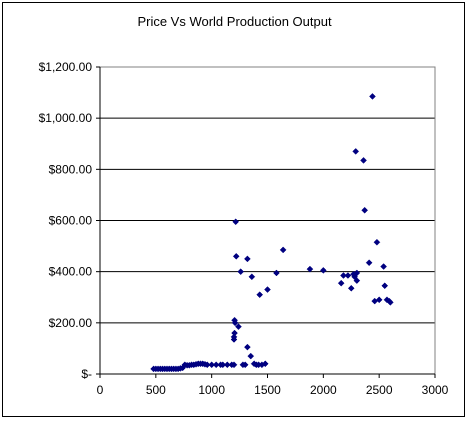 The height and width of the screenshot is (421, 469). What do you see at coordinates (66, 67) in the screenshot?
I see `y-tick-label: $1,200.00` at bounding box center [66, 67].